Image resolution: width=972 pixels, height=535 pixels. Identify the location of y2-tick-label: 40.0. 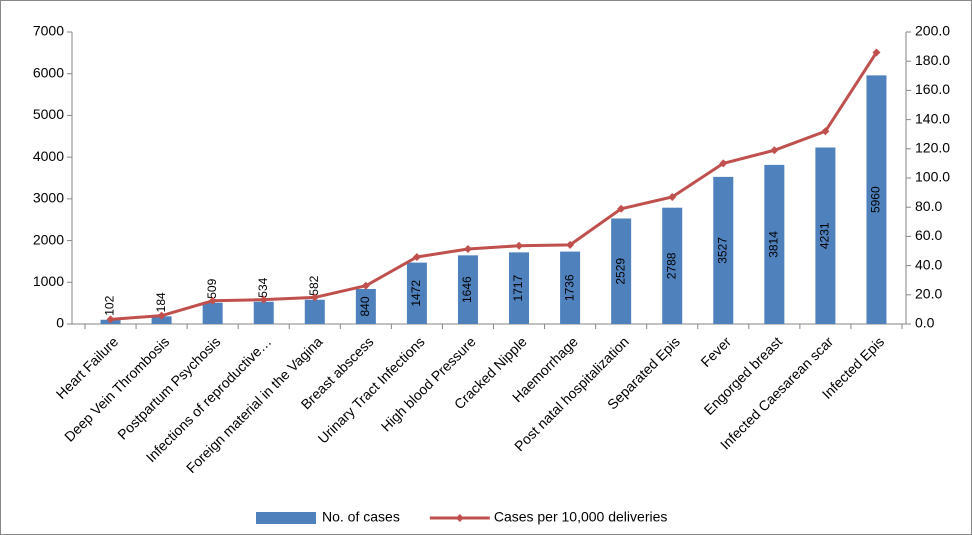
(928, 264).